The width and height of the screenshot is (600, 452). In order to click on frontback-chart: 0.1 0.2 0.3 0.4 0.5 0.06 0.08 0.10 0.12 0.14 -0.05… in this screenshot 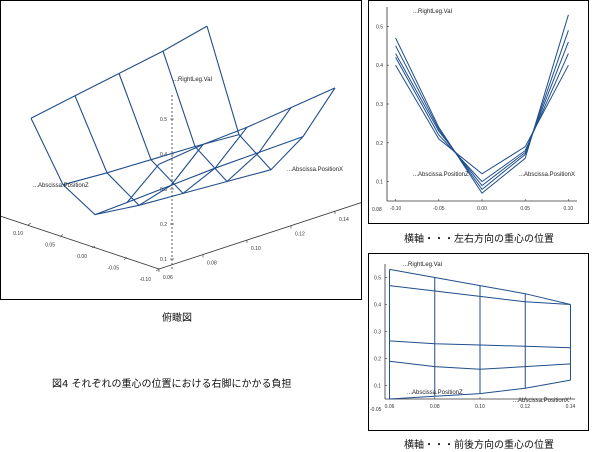, I will do `click(473, 337)`.